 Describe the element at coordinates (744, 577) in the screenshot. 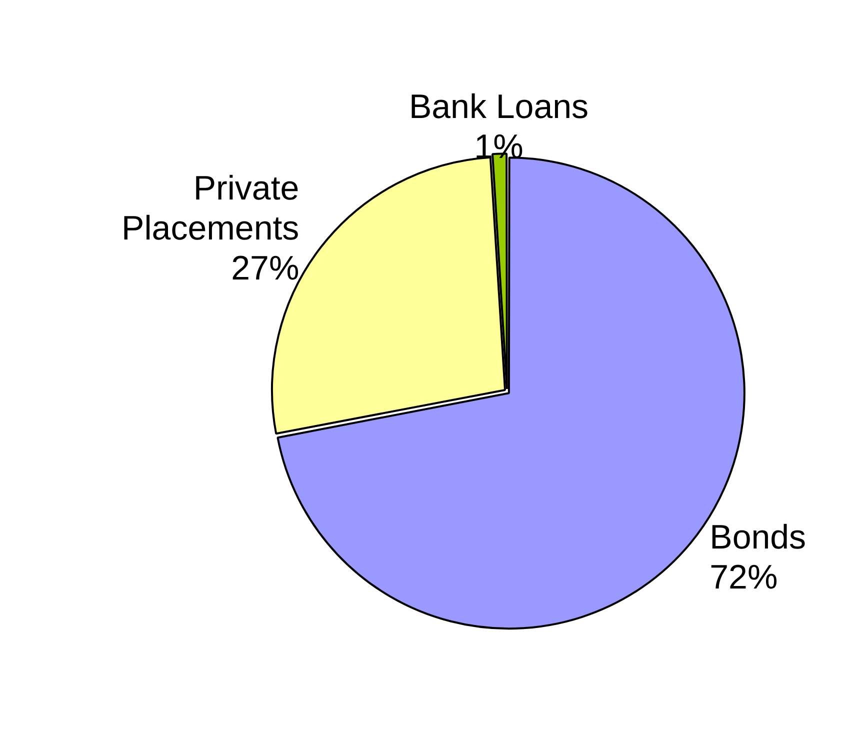

I see `data-label: 72%` at that location.